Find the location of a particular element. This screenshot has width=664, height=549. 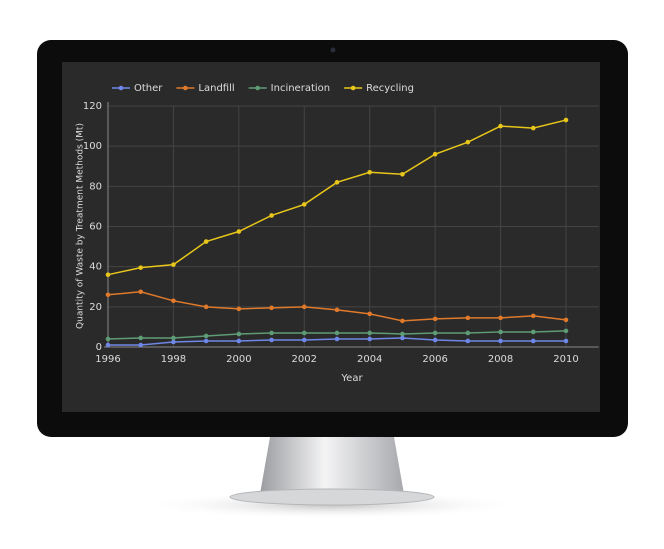

x-tick-label: 1996 is located at coordinates (107, 359).